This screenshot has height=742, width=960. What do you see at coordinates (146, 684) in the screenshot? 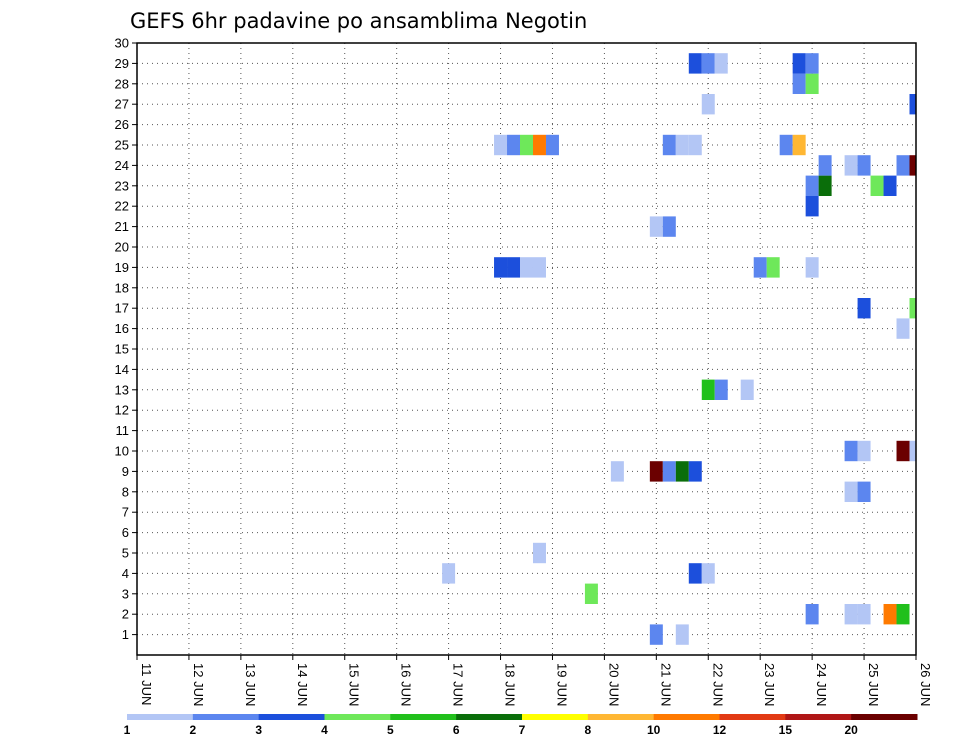
I see `x-tick-label: 11 JUN` at bounding box center [146, 684].